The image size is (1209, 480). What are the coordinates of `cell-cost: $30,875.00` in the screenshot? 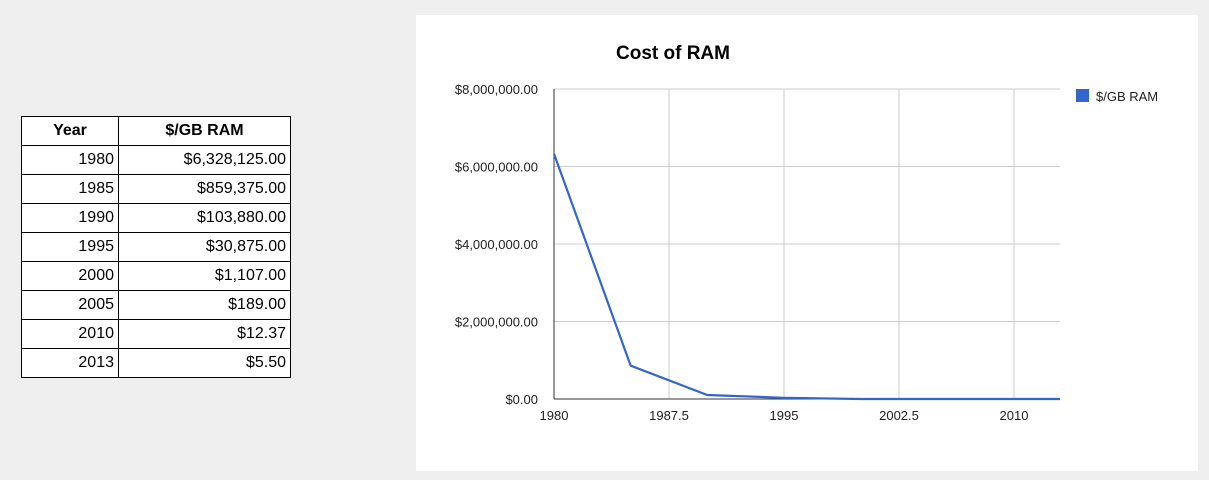 It's located at (204, 247).